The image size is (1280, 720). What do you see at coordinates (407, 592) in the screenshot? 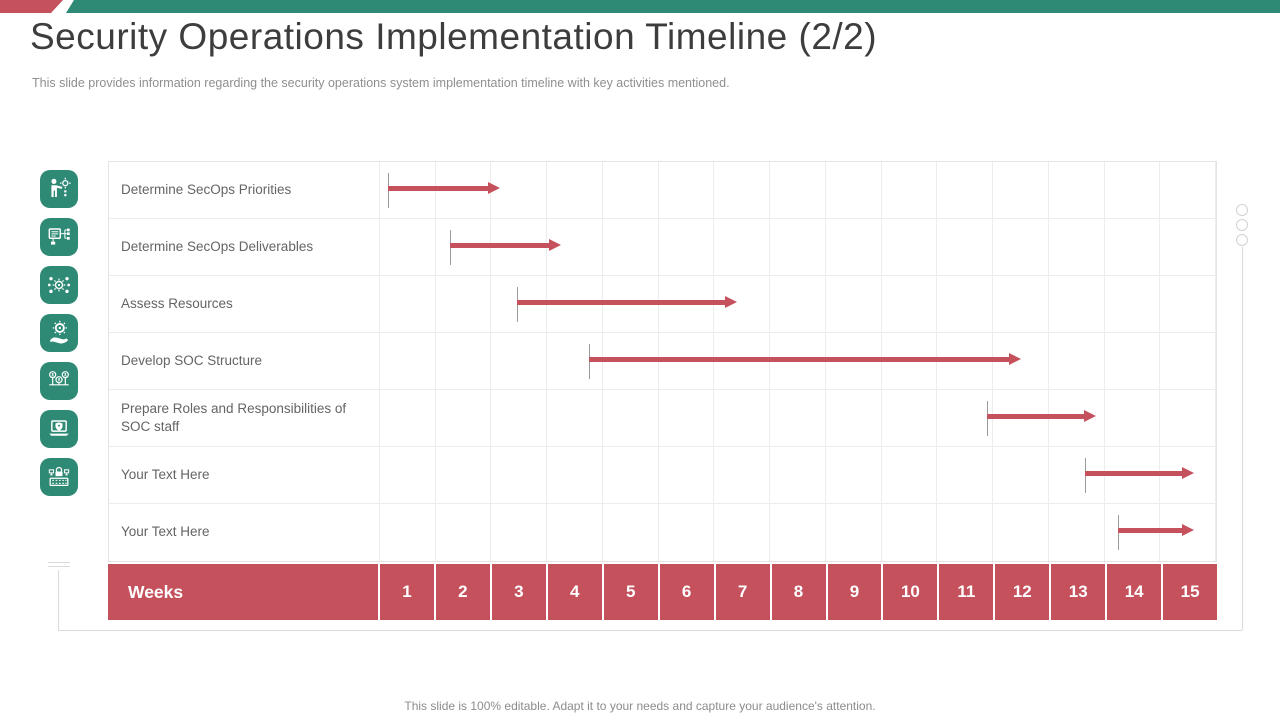
I see `week-number-cell: 1` at bounding box center [407, 592].